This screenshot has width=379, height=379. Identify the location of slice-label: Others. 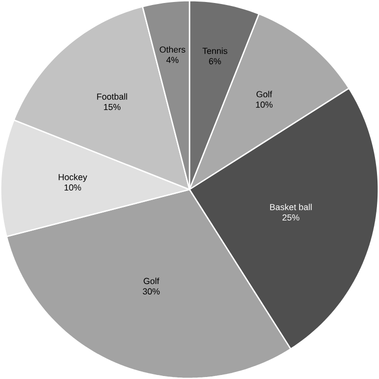
(173, 49).